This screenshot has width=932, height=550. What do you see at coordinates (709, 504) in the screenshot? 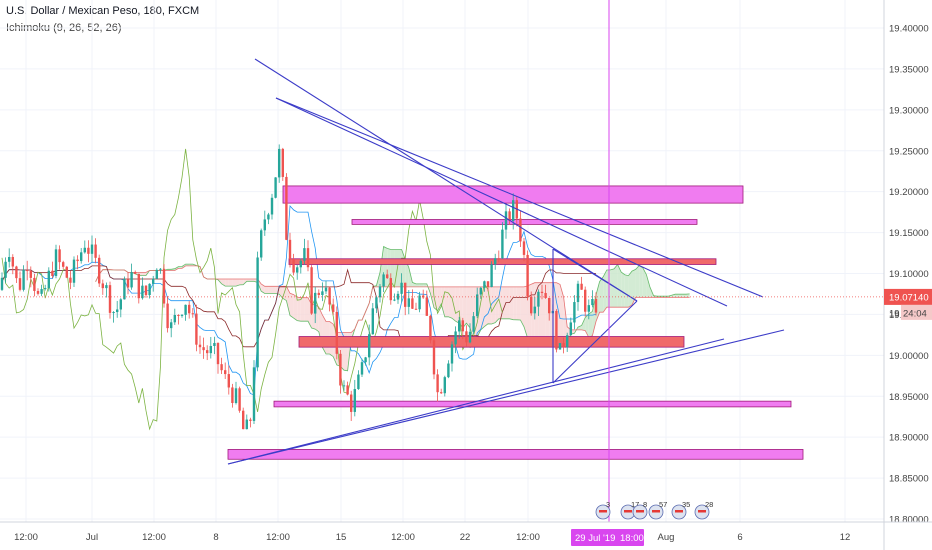
I see `event-count: 28` at bounding box center [709, 504].